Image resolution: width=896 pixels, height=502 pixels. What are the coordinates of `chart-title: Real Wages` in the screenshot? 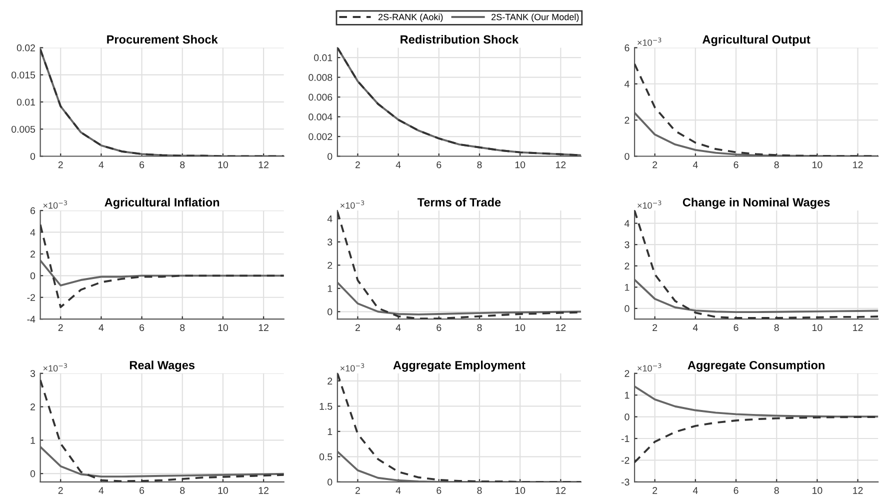 It's located at (162, 366).